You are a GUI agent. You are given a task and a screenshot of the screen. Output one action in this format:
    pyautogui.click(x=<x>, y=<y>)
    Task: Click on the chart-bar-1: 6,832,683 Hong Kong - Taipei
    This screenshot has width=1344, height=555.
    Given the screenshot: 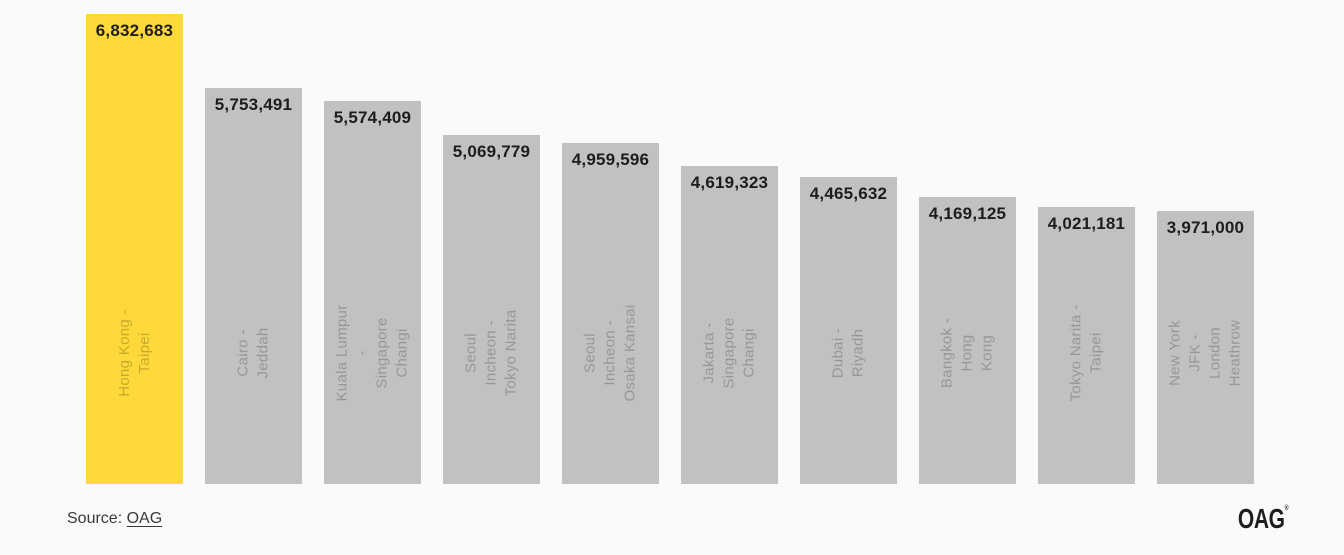 What is the action you would take?
    pyautogui.click(x=134, y=249)
    